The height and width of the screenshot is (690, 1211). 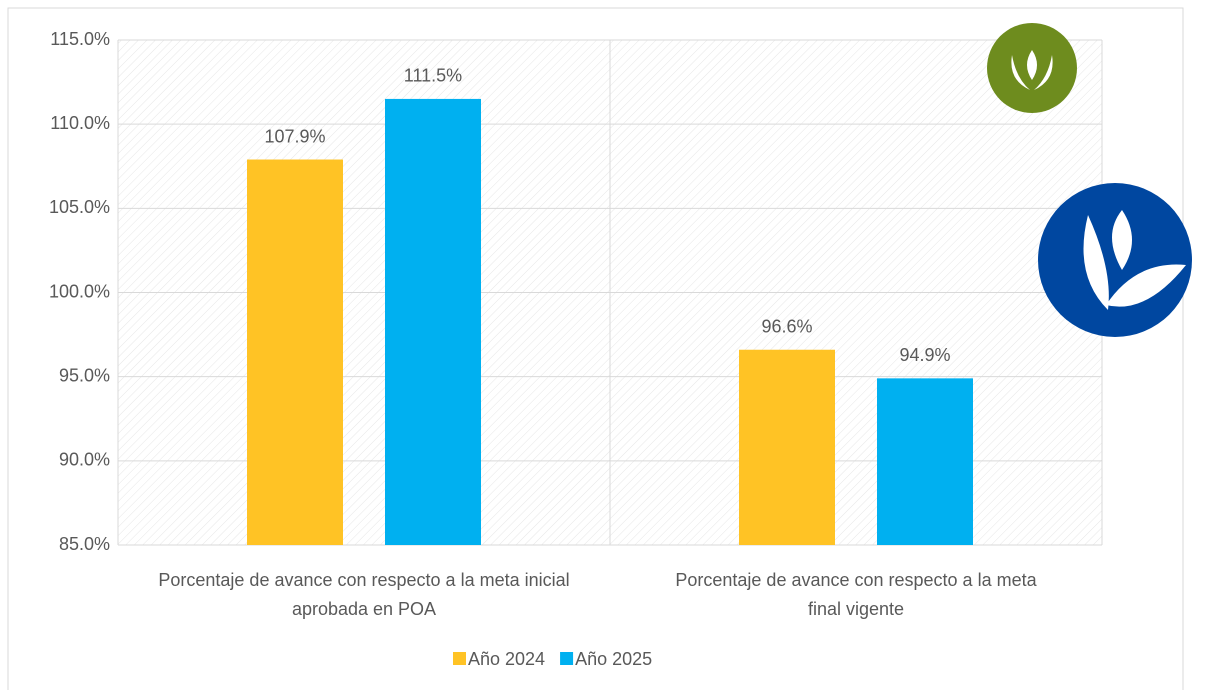 What do you see at coordinates (924, 355) in the screenshot?
I see `value-label: 94.9%` at bounding box center [924, 355].